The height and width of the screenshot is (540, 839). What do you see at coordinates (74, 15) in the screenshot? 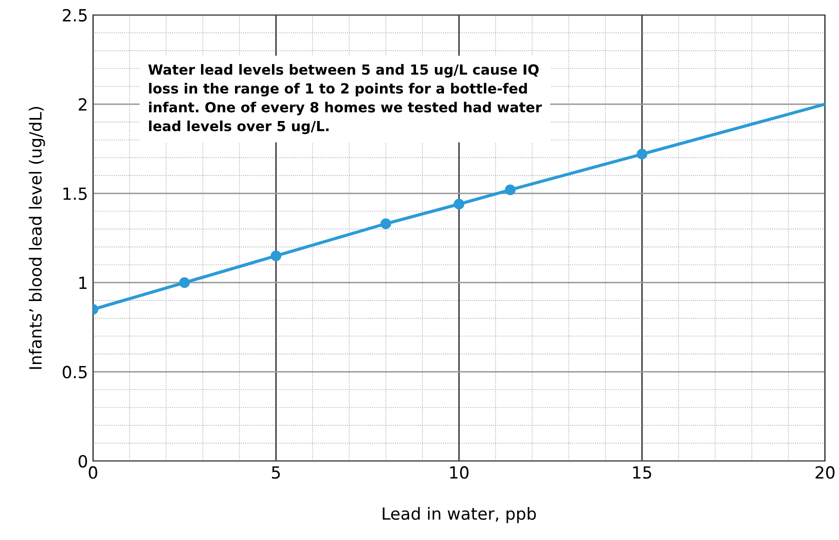
I see `y-tick-label: 2.5` at bounding box center [74, 15].